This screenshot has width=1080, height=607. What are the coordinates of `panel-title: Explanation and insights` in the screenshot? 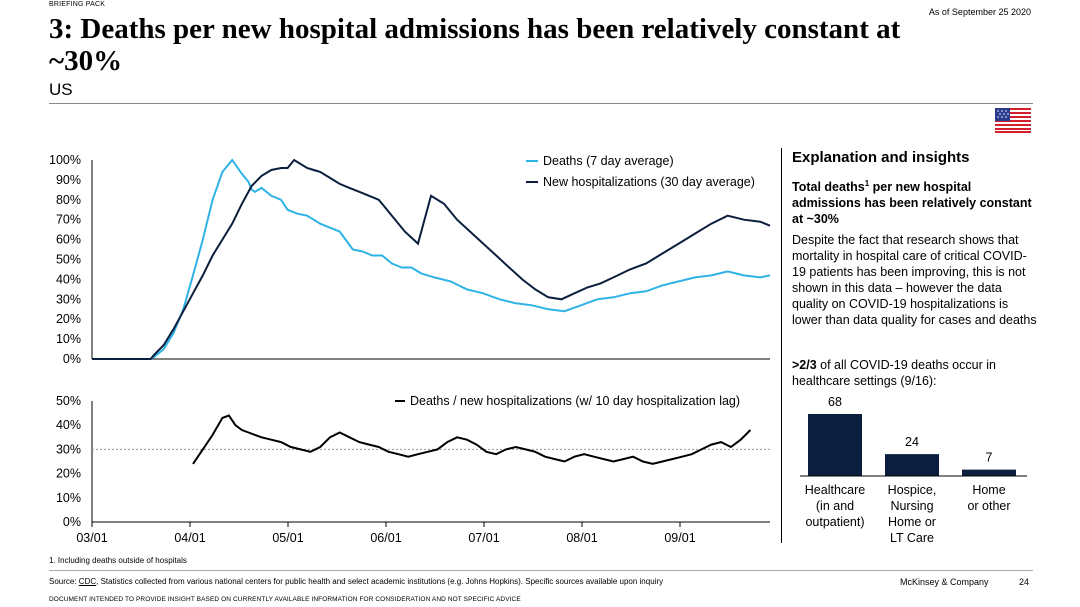 It's located at (881, 157).